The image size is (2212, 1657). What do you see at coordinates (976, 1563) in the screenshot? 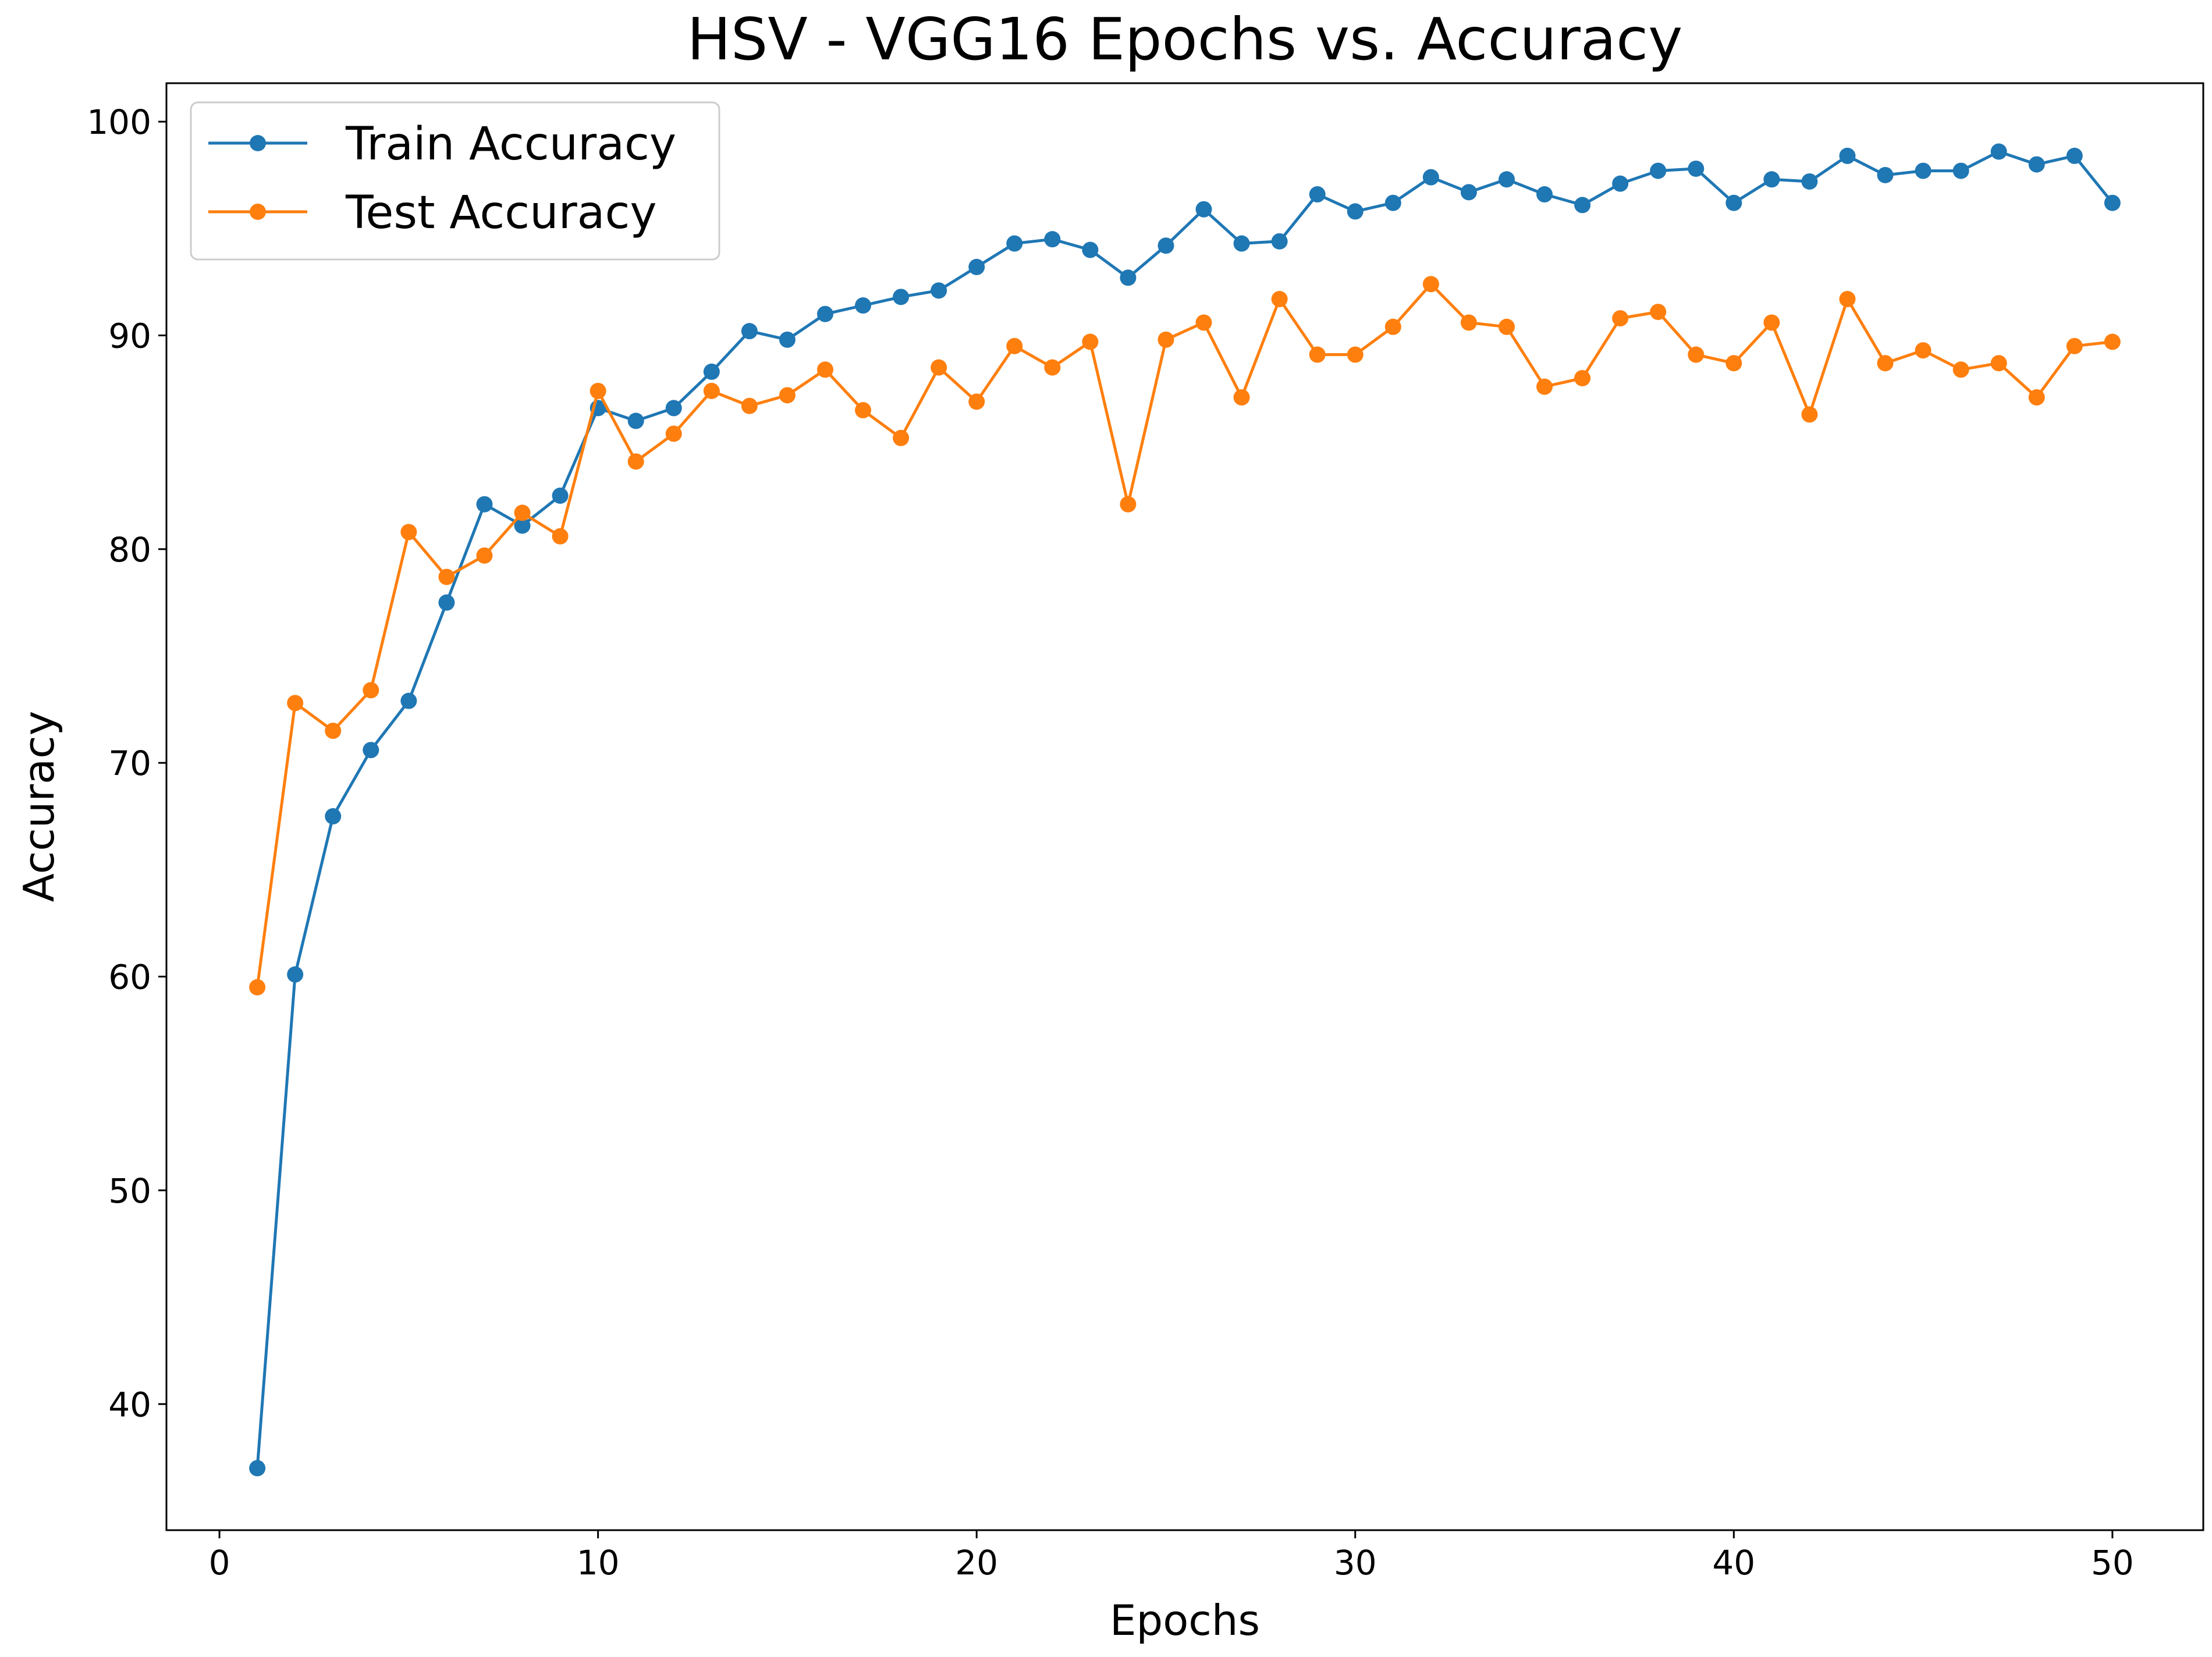
I see `x-tick-label: 20` at bounding box center [976, 1563].